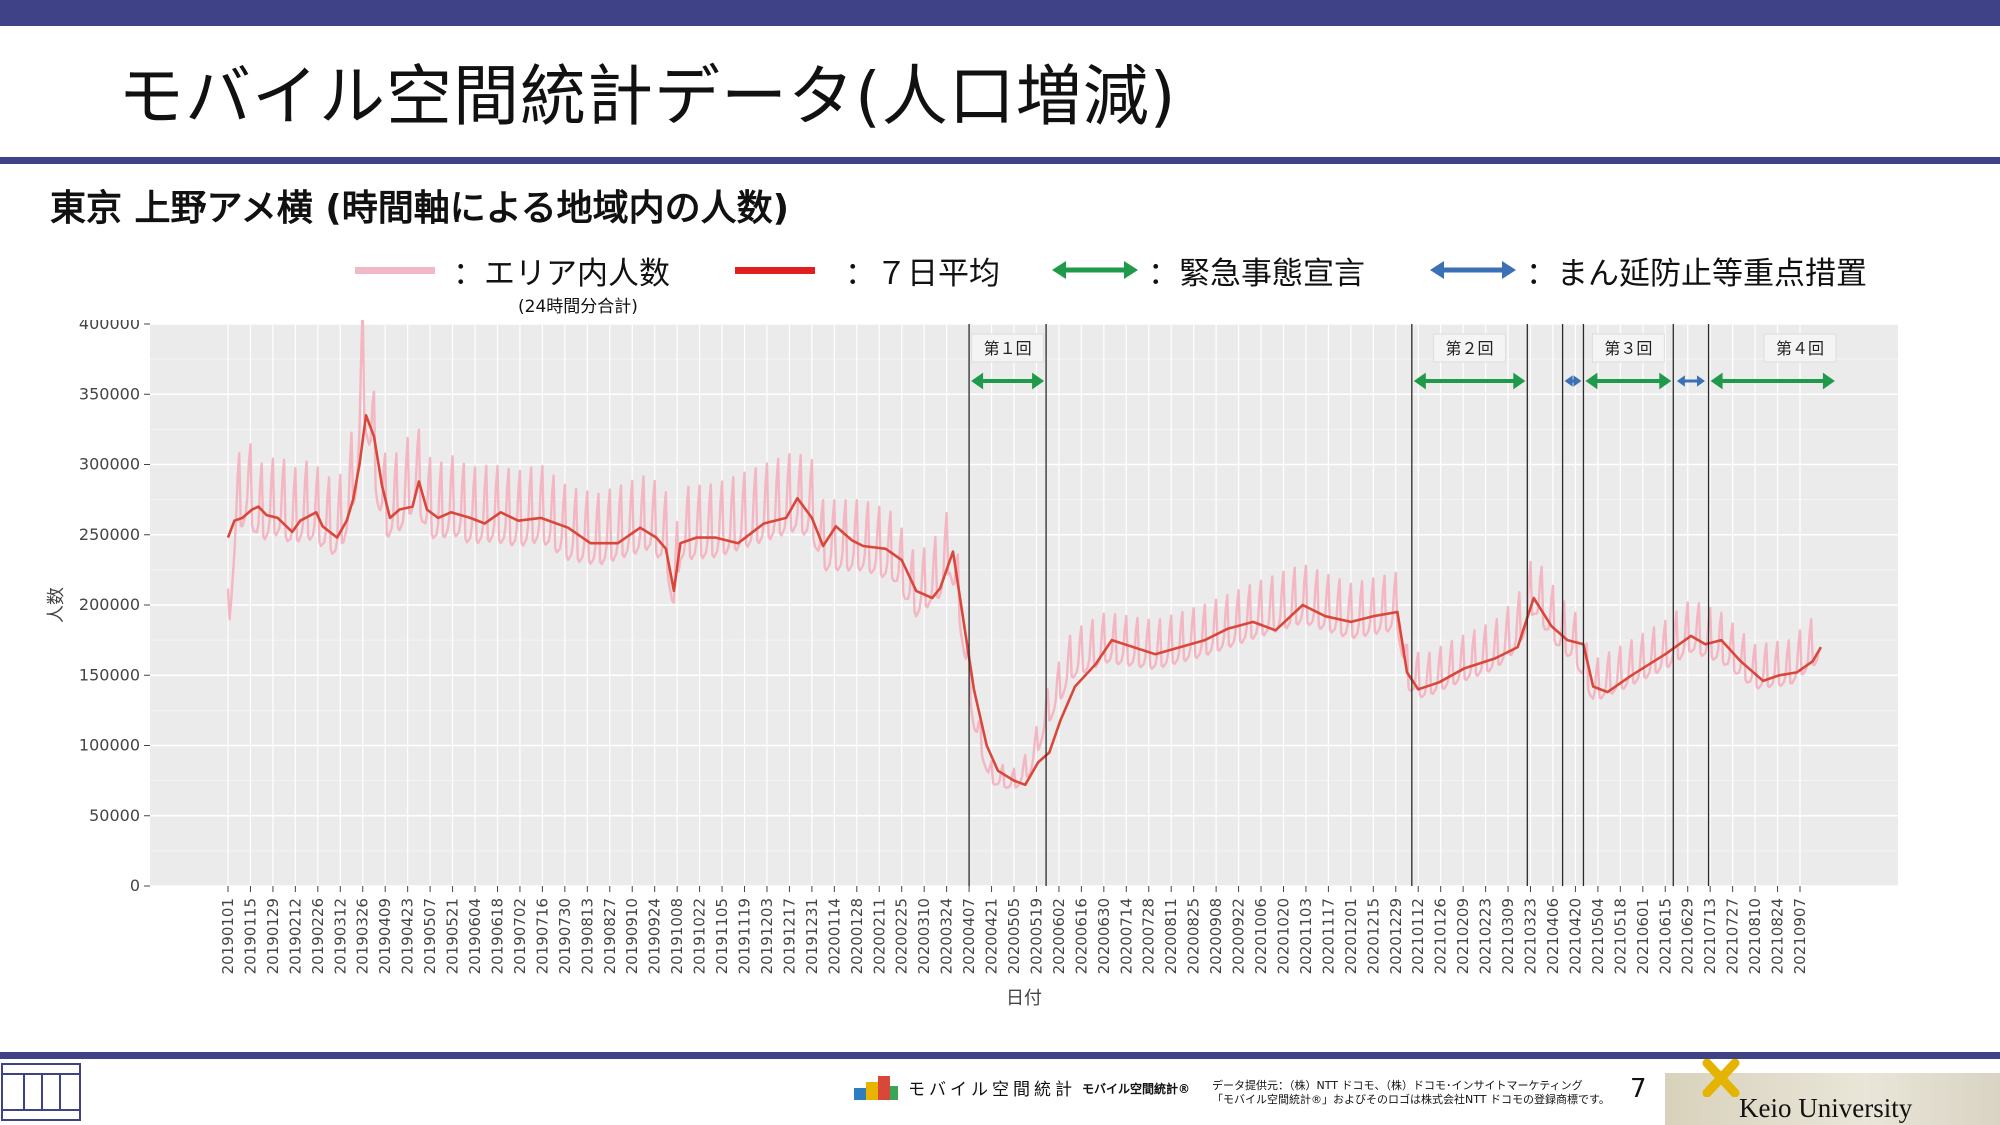 Image resolution: width=2000 pixels, height=1125 pixels. I want to click on x-tick-label: 20200211, so click(879, 936).